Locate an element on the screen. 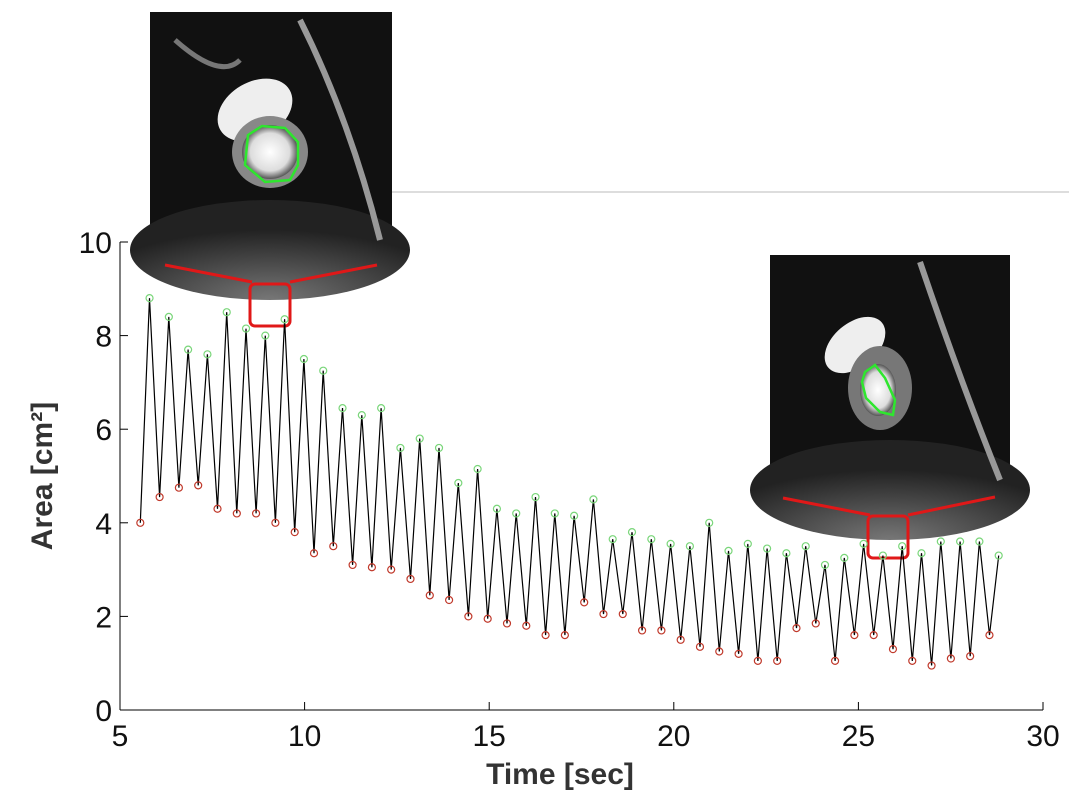 This screenshot has width=1069, height=807. y-tick-label: 4 is located at coordinates (103, 524).